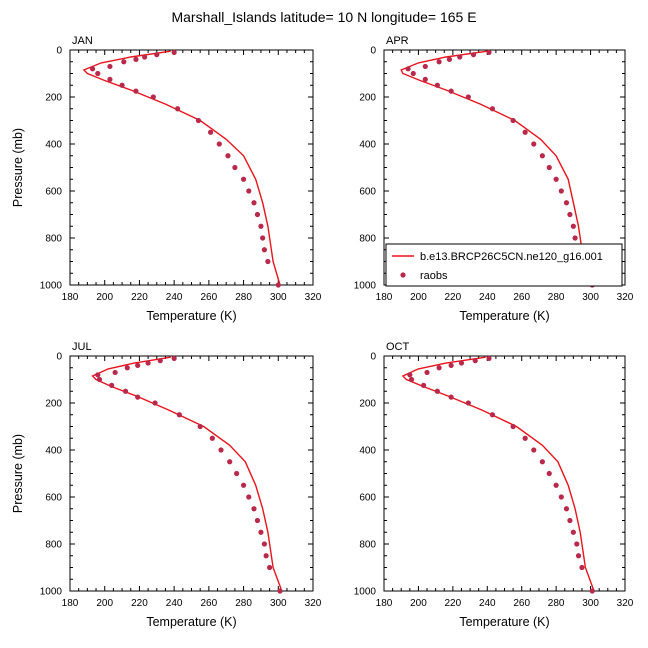 The image size is (648, 648). What do you see at coordinates (487, 297) in the screenshot?
I see `x-tick-label: 240` at bounding box center [487, 297].